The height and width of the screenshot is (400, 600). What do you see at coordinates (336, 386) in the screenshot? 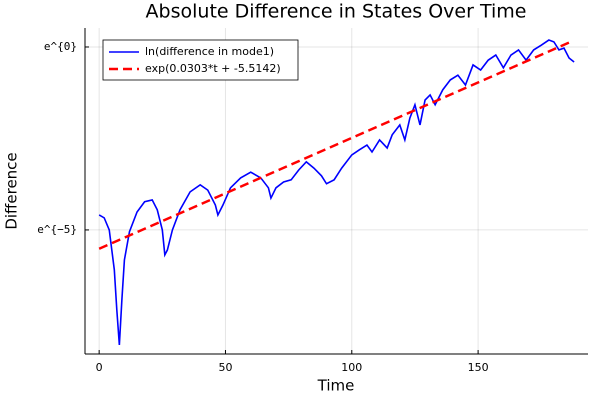
I see `x-axis-label: Time` at bounding box center [336, 386].